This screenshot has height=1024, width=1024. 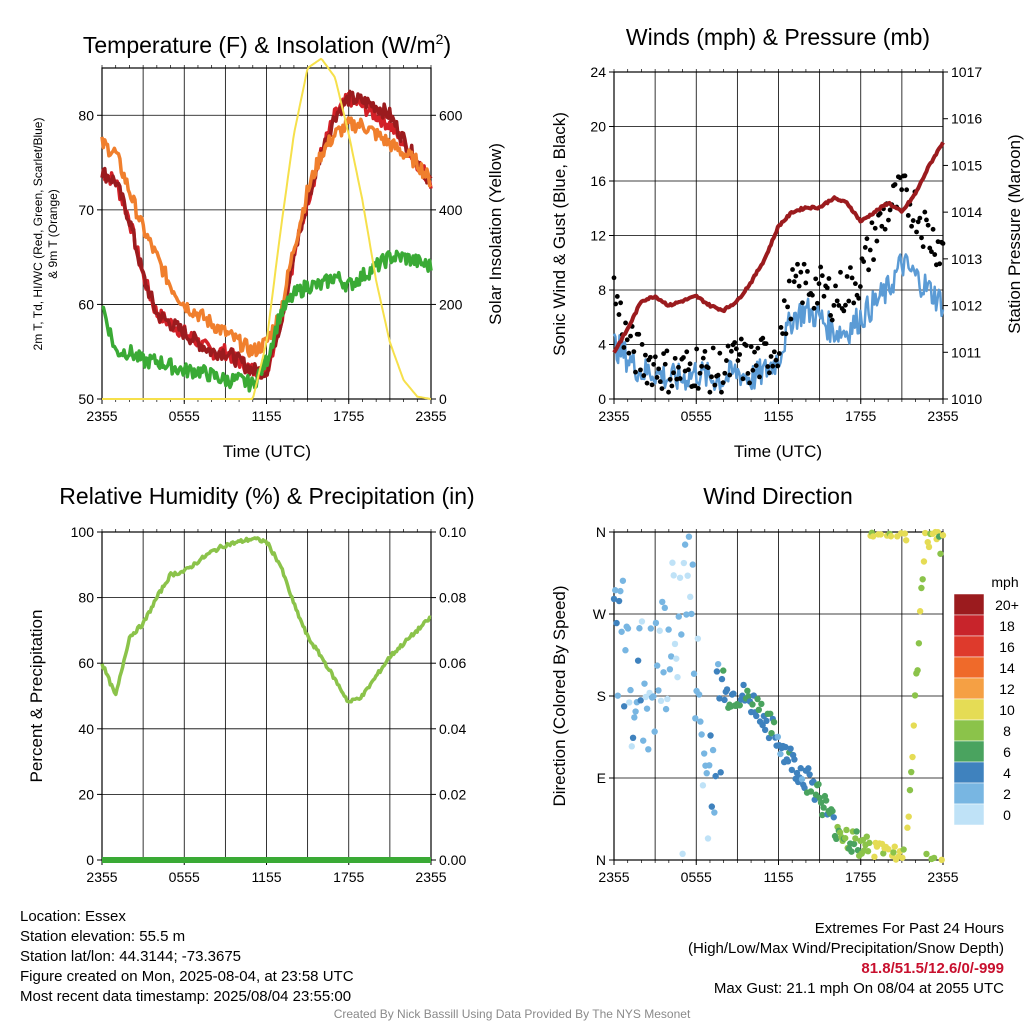 What do you see at coordinates (778, 416) in the screenshot?
I see `wind-x-tick-label: 1155` at bounding box center [778, 416].